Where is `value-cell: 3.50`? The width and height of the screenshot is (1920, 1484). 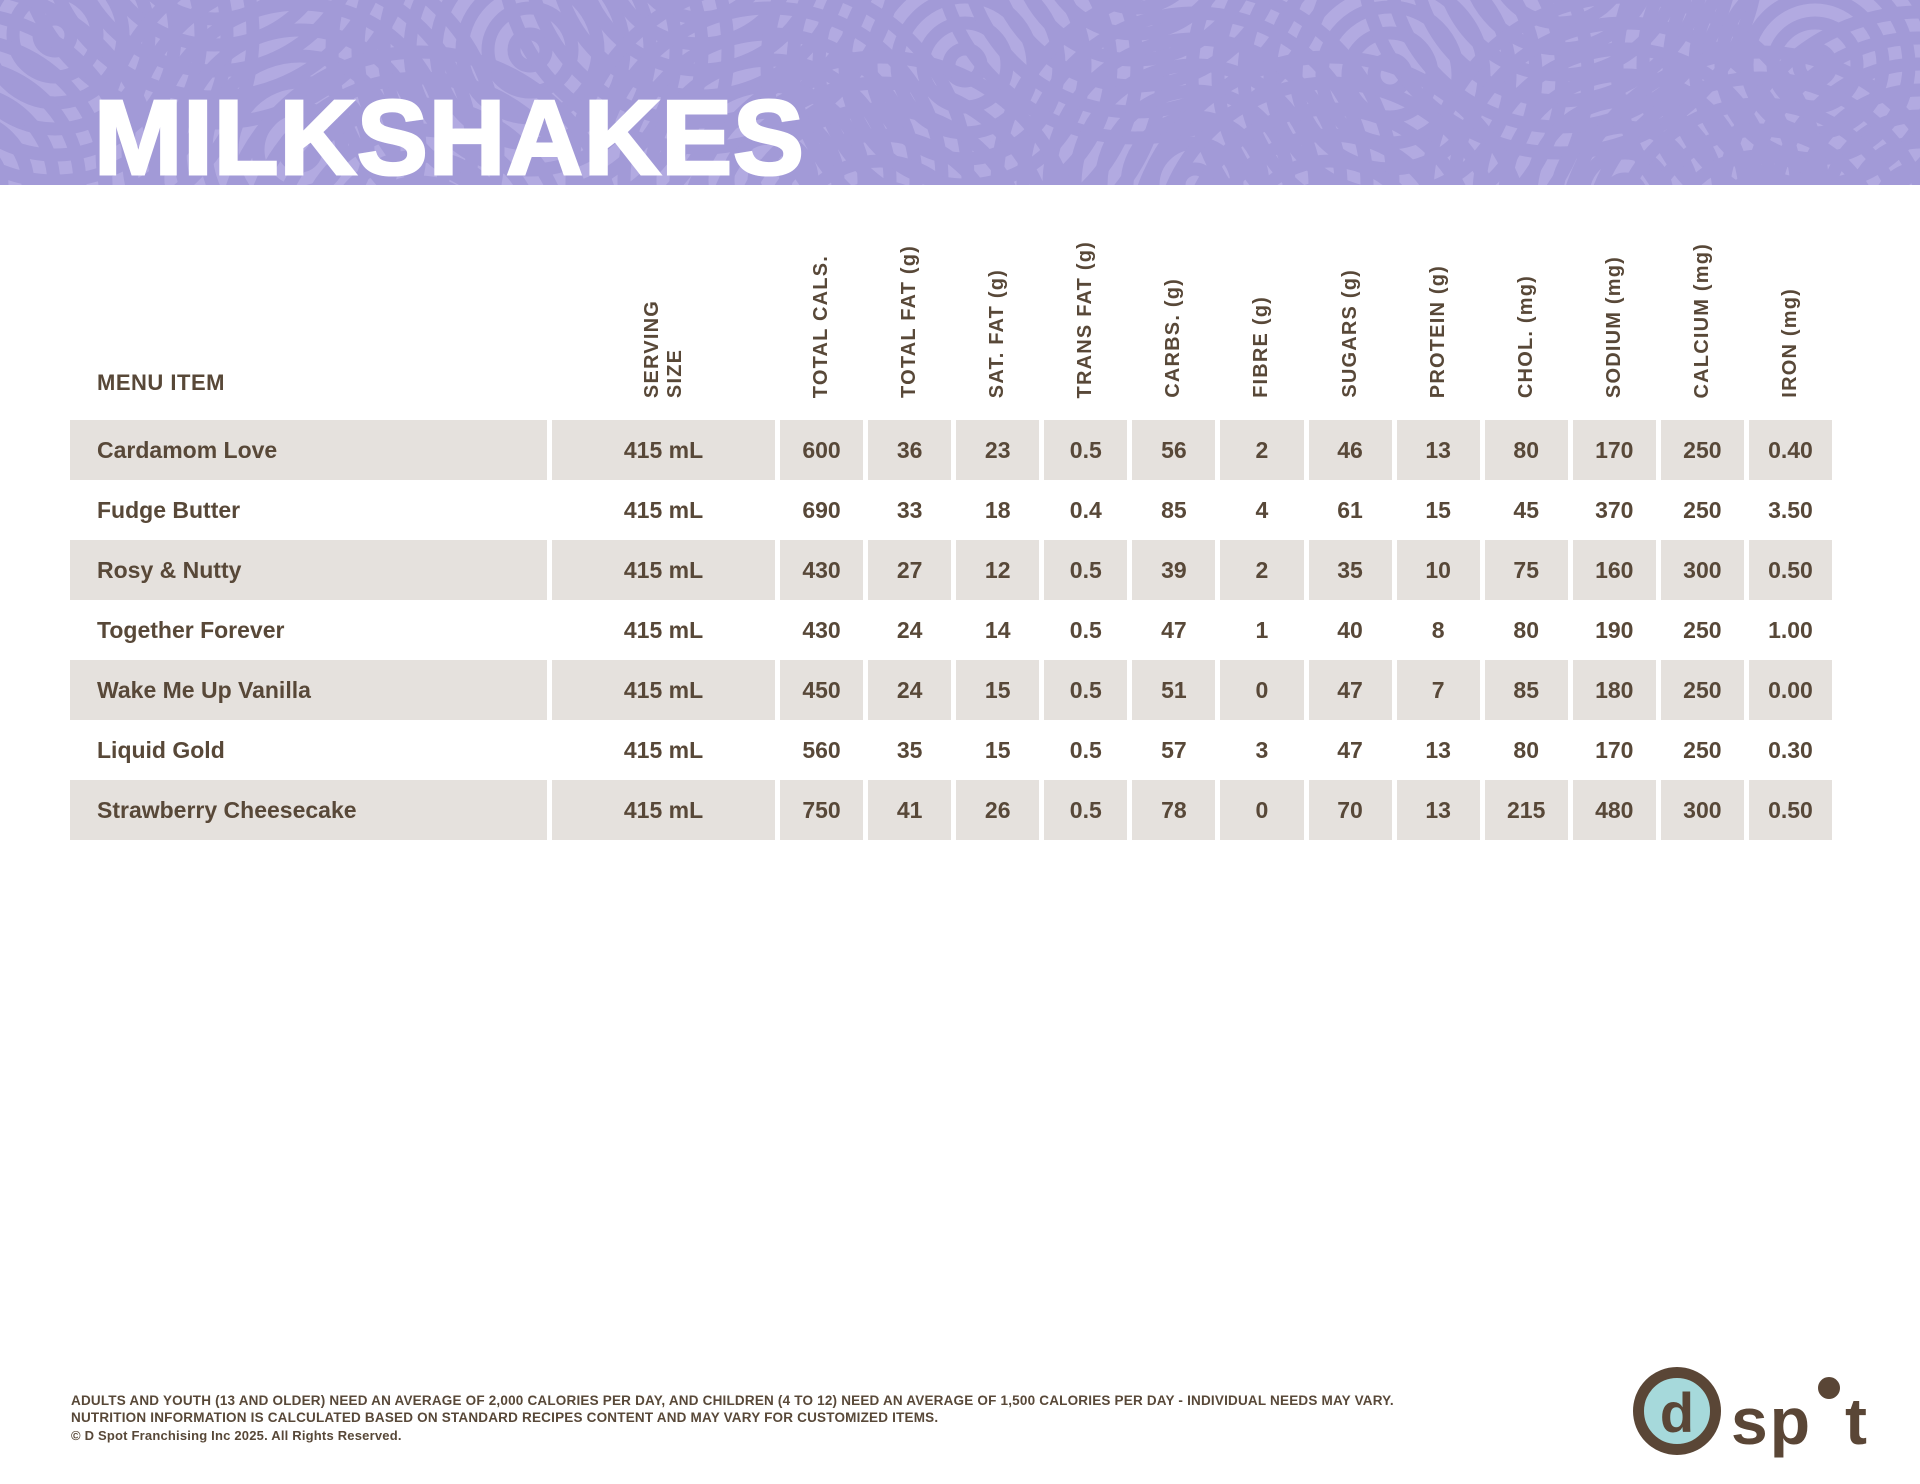 value-cell: 3.50 is located at coordinates (1790, 509).